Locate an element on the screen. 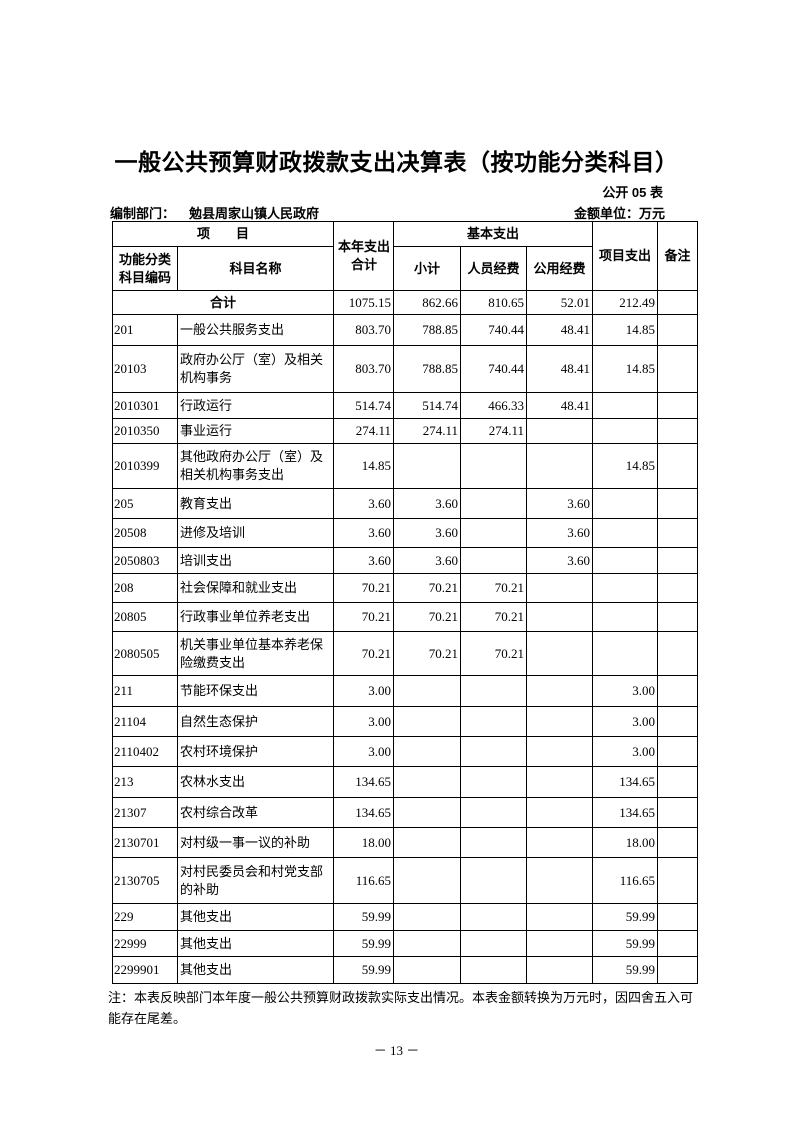  row-code: 20805 is located at coordinates (145, 617).